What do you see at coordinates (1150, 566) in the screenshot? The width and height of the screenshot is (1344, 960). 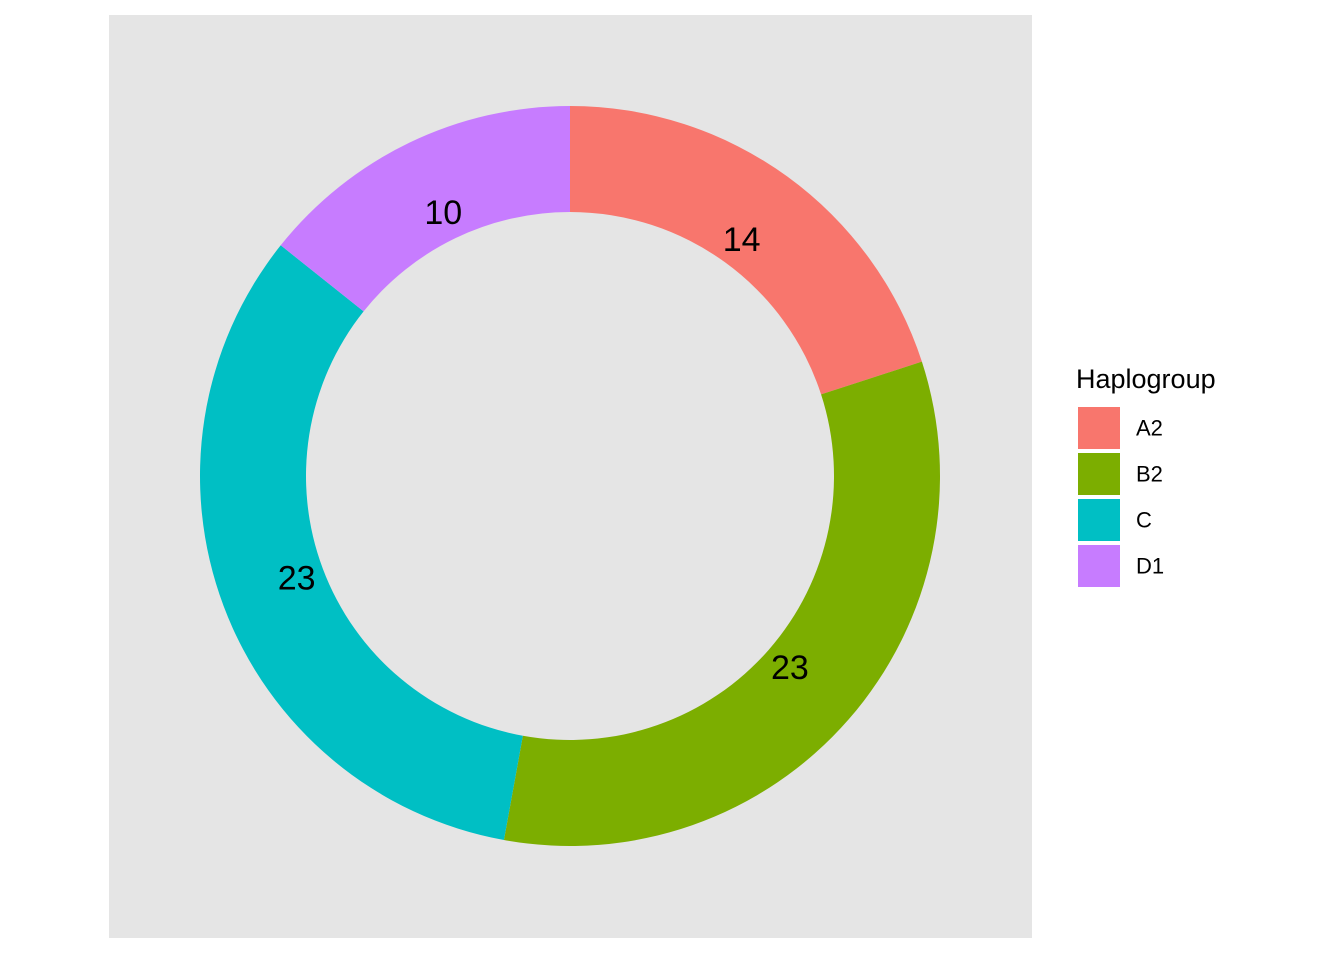 I see `legend-label-d1: D1` at bounding box center [1150, 566].